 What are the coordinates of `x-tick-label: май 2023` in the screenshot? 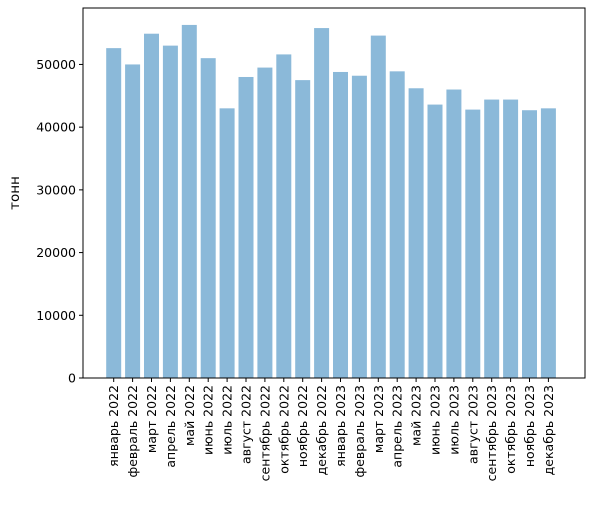 It's located at (416, 415).